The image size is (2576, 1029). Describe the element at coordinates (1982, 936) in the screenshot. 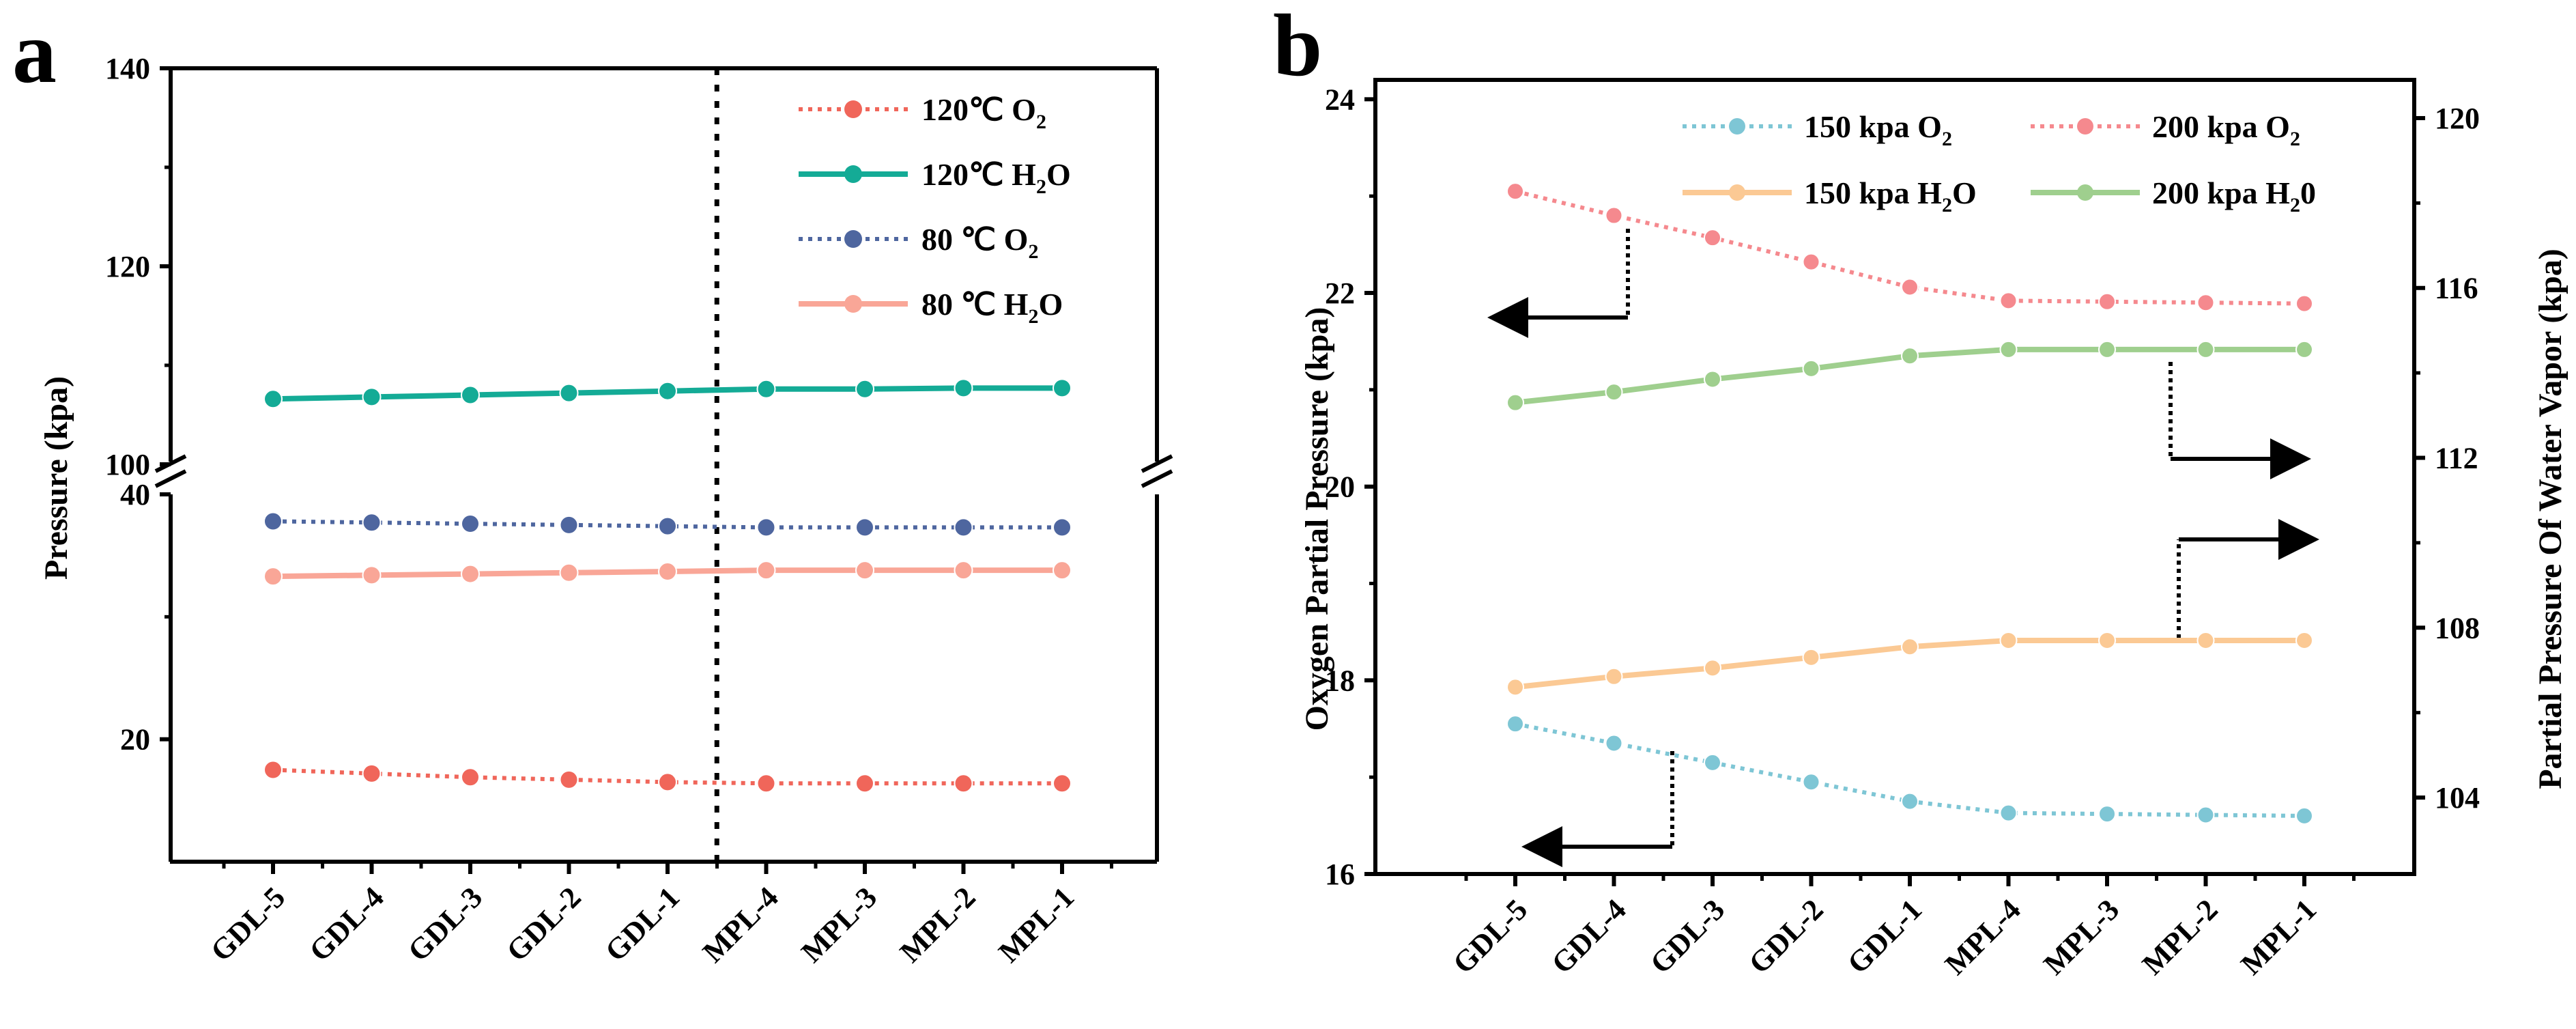

I see `b-xtick-label-MPL-4: MPL-4` at that location.